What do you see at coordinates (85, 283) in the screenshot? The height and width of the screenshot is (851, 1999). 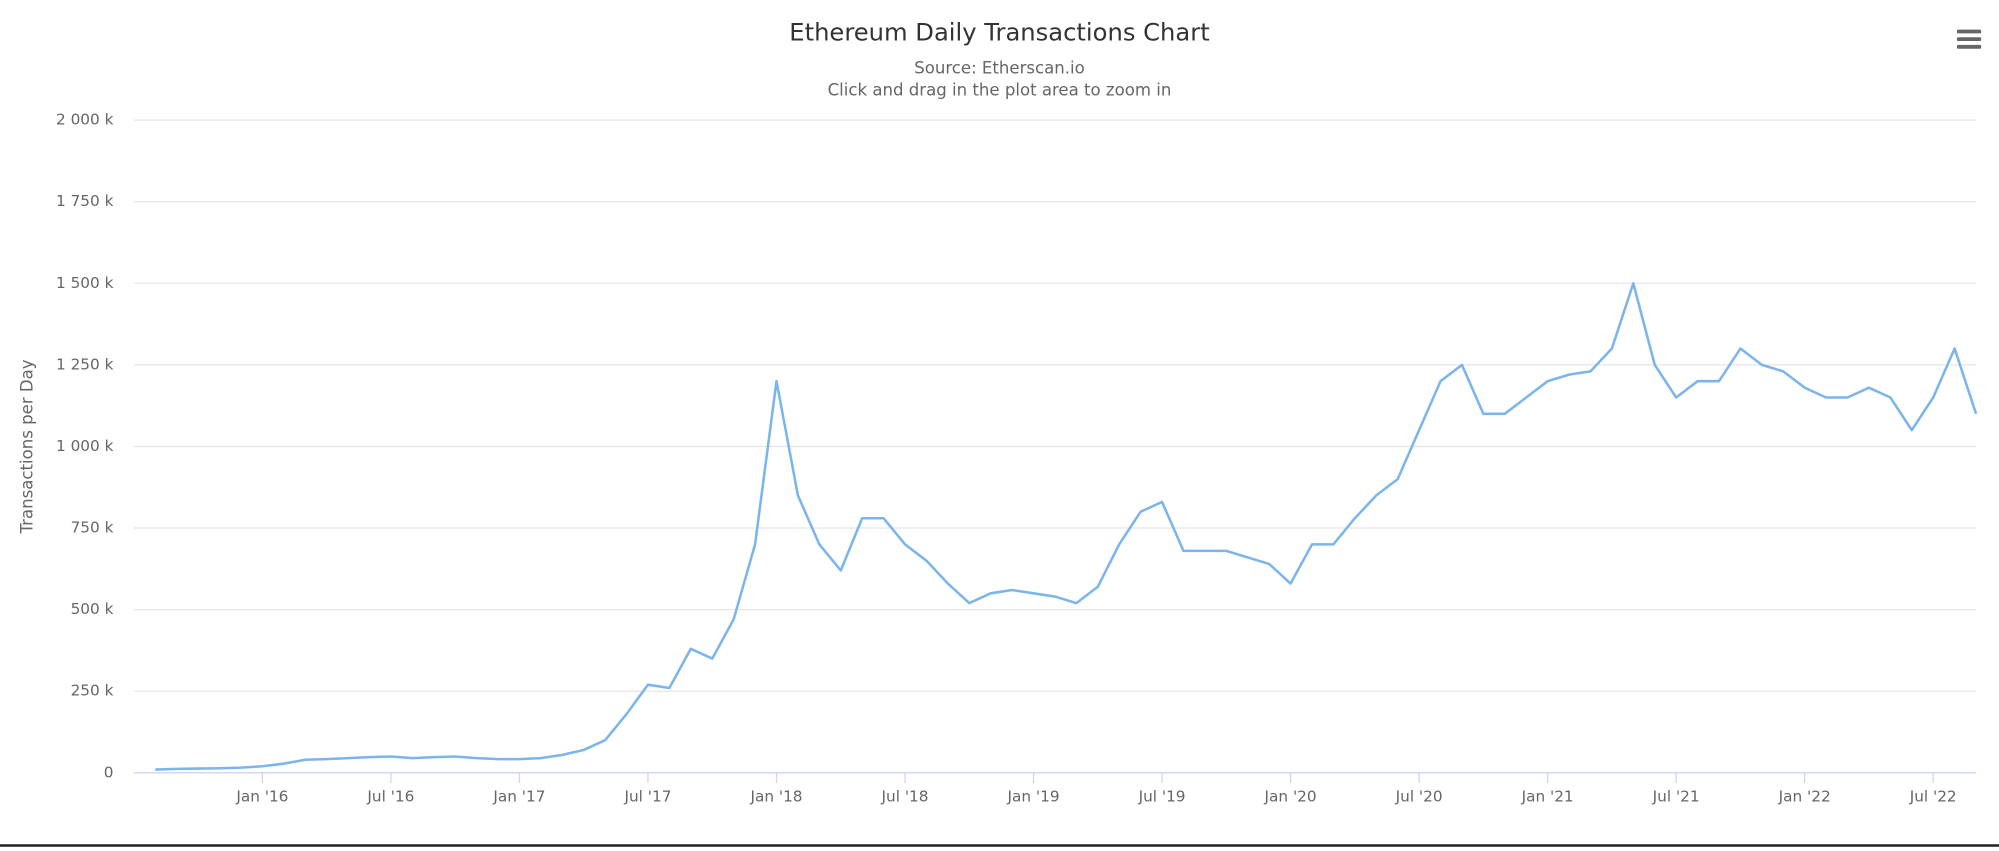 I see `y-tick-label: 1 500 k` at bounding box center [85, 283].